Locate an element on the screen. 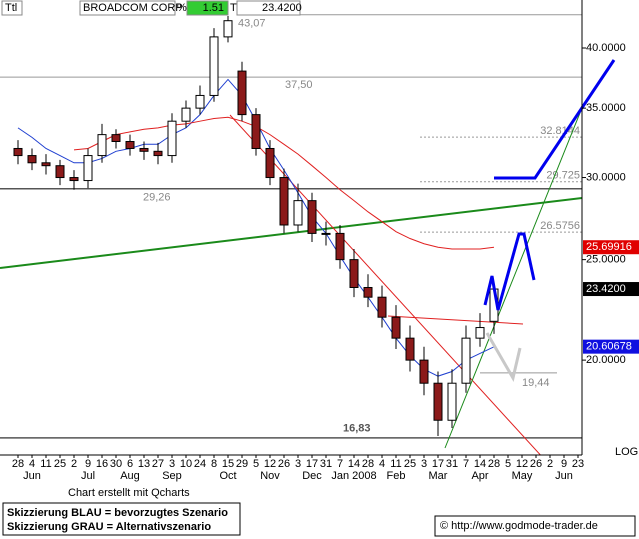  change: 1.51 is located at coordinates (213, 8).